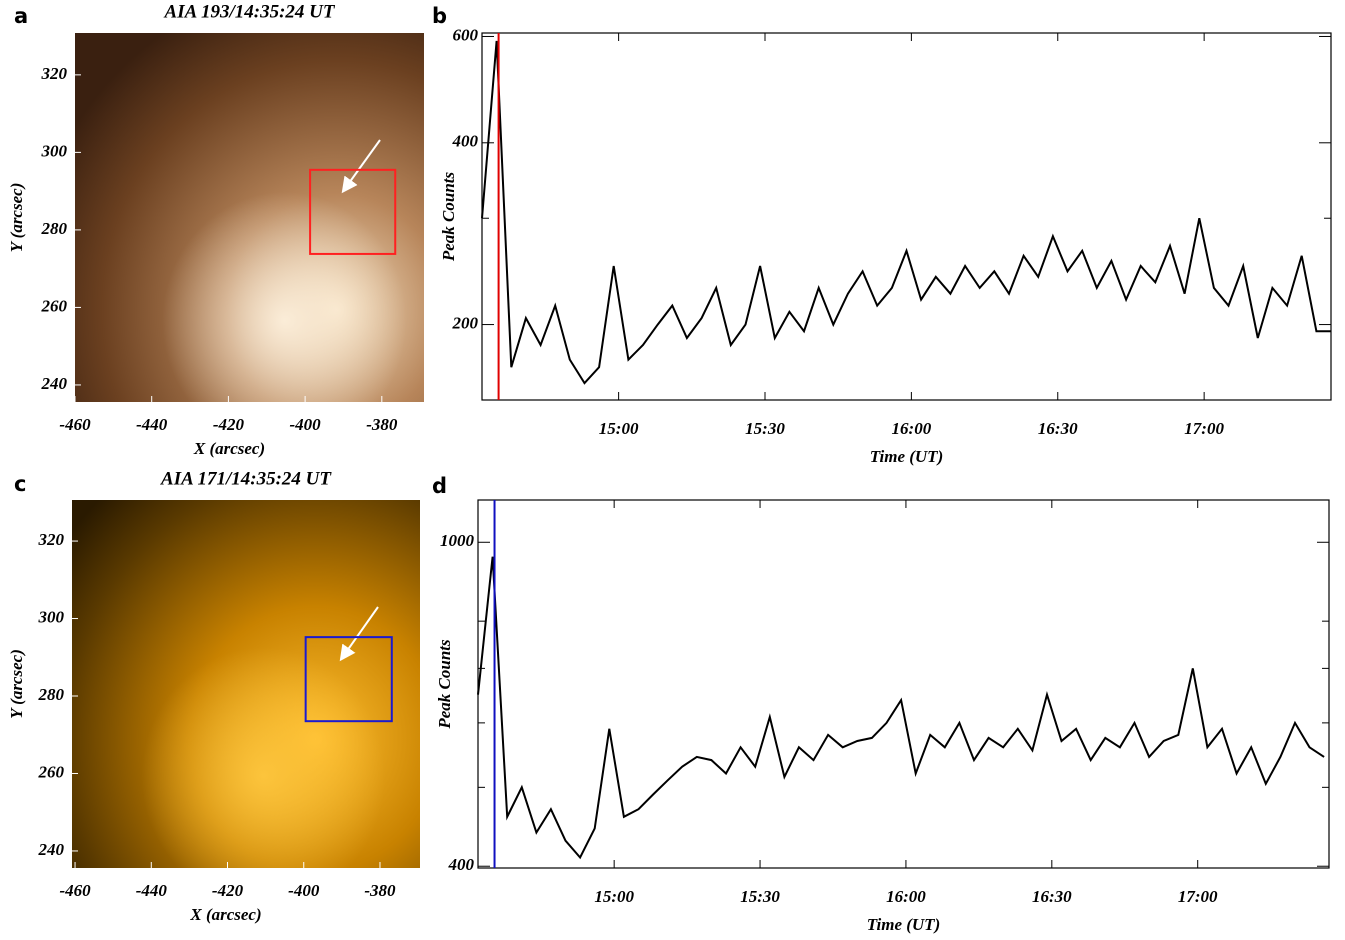 The width and height of the screenshot is (1345, 940). I want to click on panel-letter: c, so click(20, 484).